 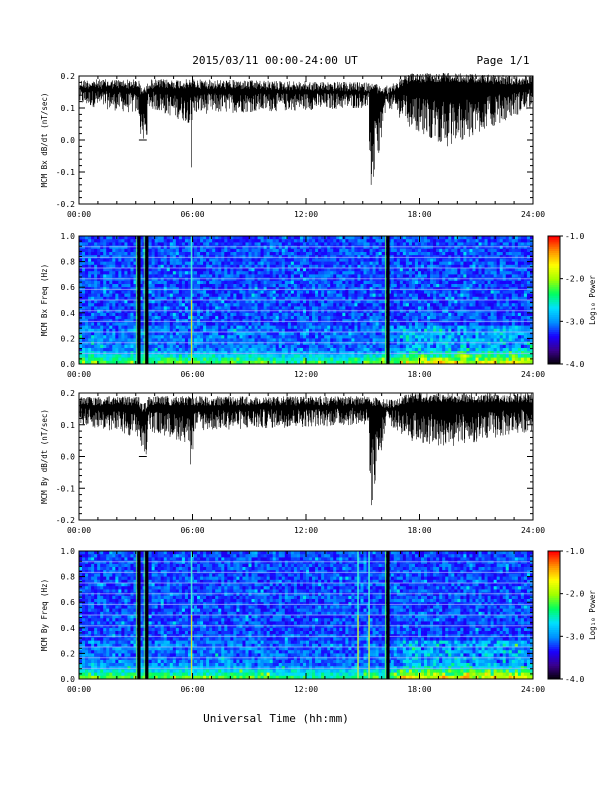 What do you see at coordinates (65, 172) in the screenshot?
I see `y-tick-label: -0.1` at bounding box center [65, 172].